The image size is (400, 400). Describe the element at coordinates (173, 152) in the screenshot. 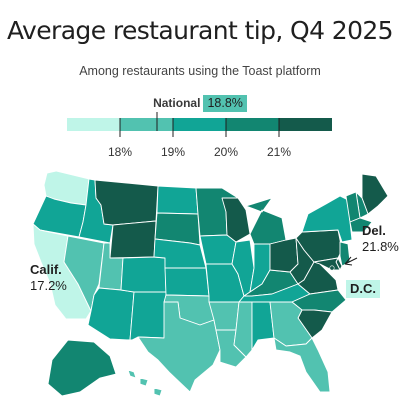

I see `legend-tick-label: 19%` at that location.